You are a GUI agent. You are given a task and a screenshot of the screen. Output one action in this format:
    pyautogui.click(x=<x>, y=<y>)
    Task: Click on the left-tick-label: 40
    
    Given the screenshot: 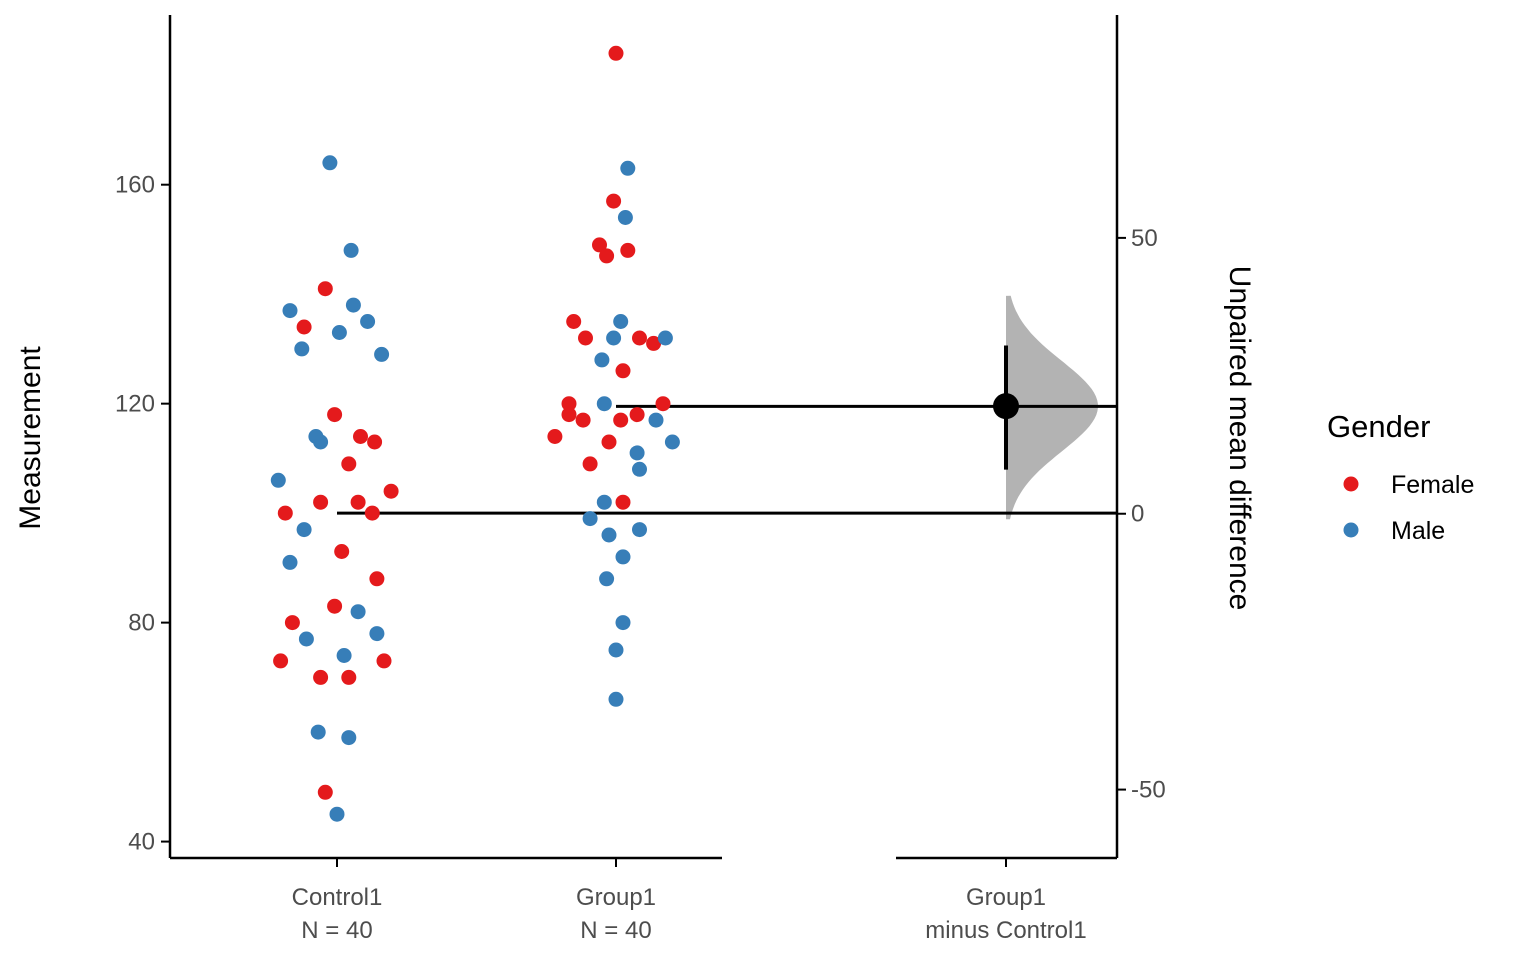 What is the action you would take?
    pyautogui.click(x=141, y=842)
    